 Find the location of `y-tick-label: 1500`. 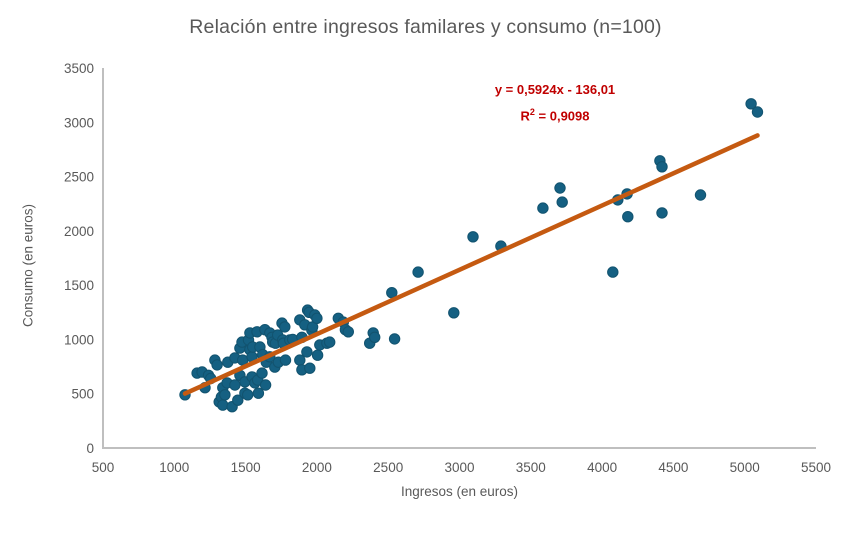

y-tick-label: 1500 is located at coordinates (79, 285).